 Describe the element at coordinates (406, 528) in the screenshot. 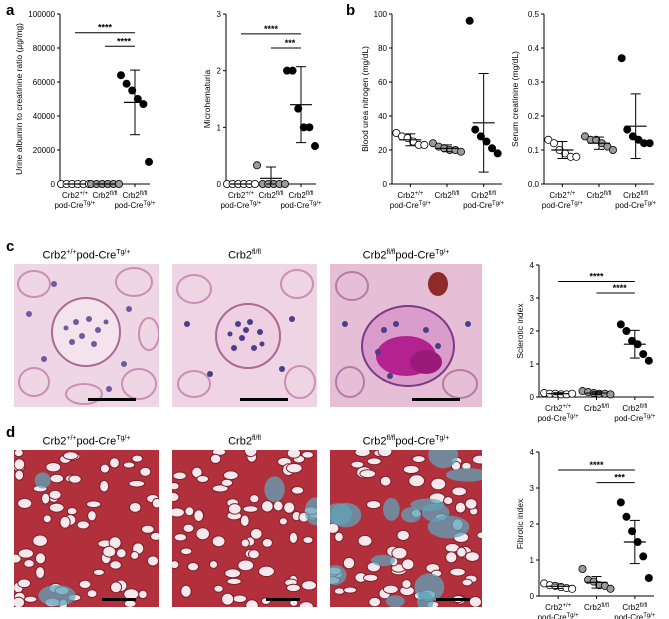

I see `micrograph-trichrome-knockout` at that location.